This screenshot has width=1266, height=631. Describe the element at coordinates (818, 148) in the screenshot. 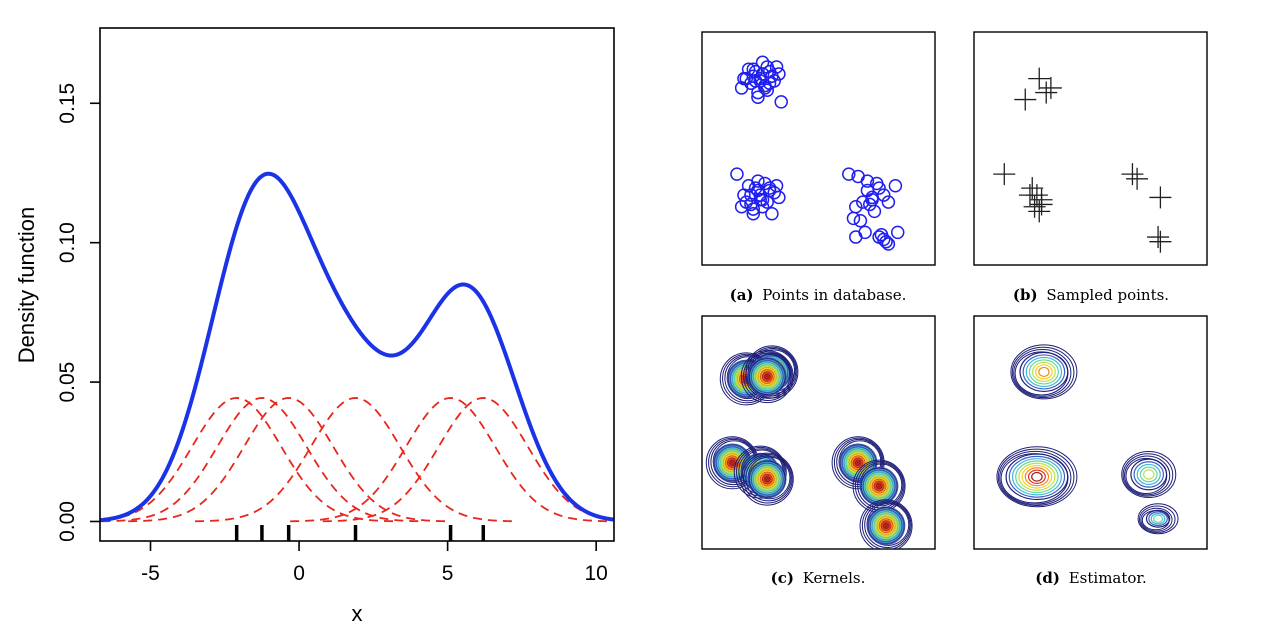

I see `panel-a-frame` at that location.